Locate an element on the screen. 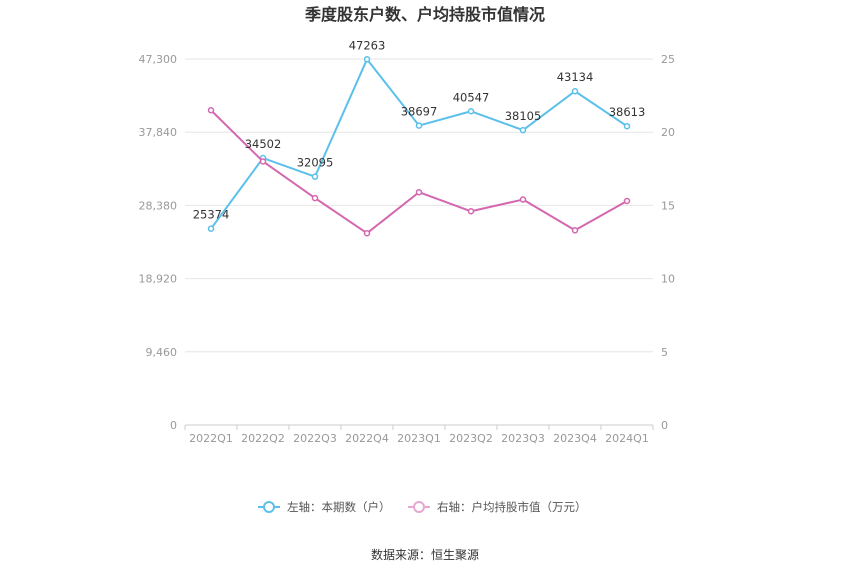 This screenshot has width=850, height=575. data-label: 34502 is located at coordinates (263, 144).